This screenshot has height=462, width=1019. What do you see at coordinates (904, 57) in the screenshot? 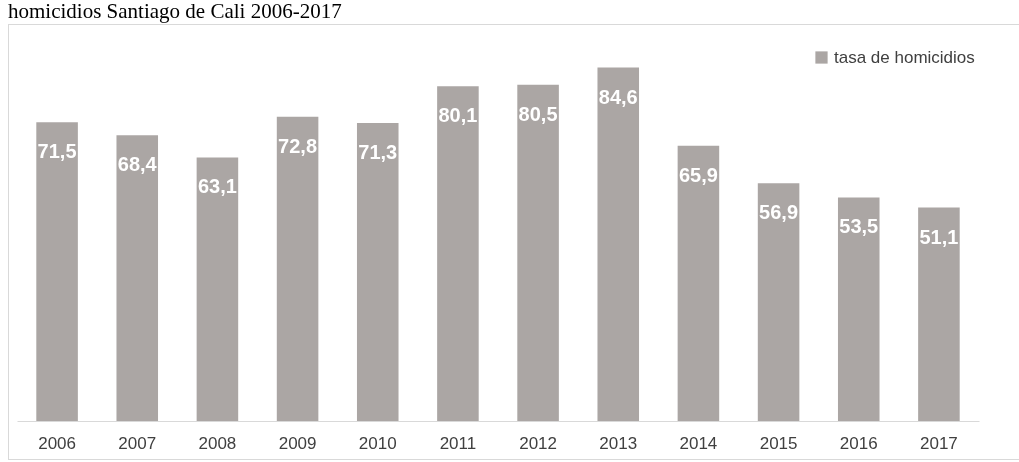
I see `legend-label: tasa de homicidios` at bounding box center [904, 57].